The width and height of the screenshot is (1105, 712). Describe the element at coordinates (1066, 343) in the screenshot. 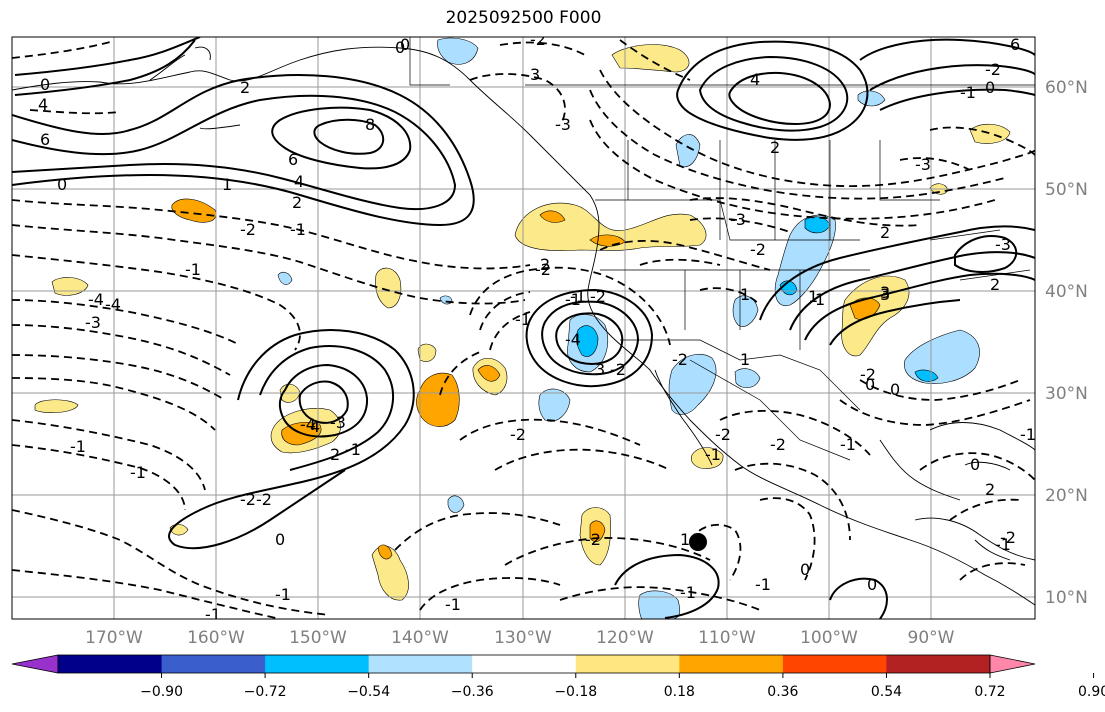

I see `latitude-labels: 60°N 50°N 40°N 30°N 20°N 10°N` at that location.